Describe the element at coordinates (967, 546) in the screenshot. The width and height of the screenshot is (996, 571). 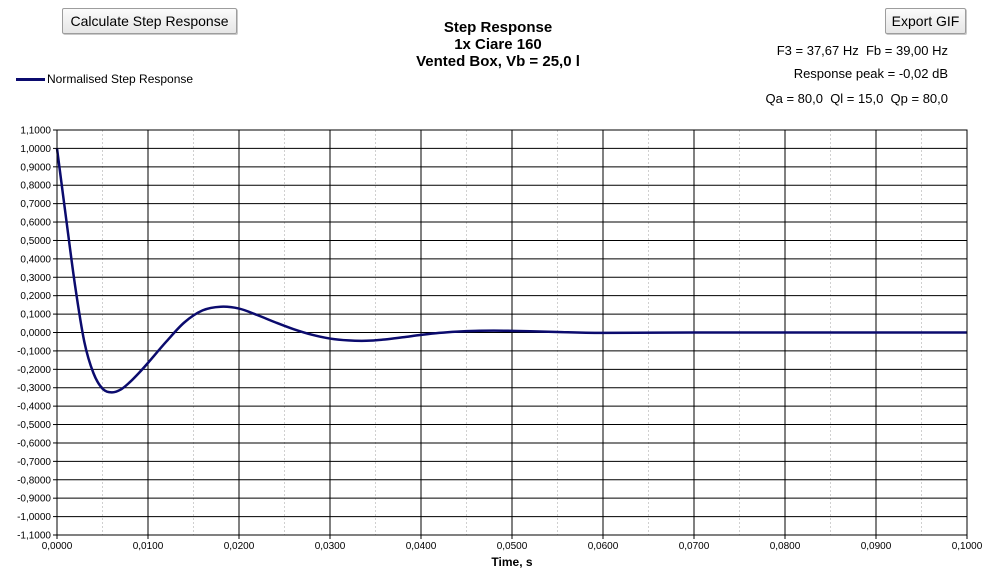
I see `x-tick-label: 0,1000` at that location.